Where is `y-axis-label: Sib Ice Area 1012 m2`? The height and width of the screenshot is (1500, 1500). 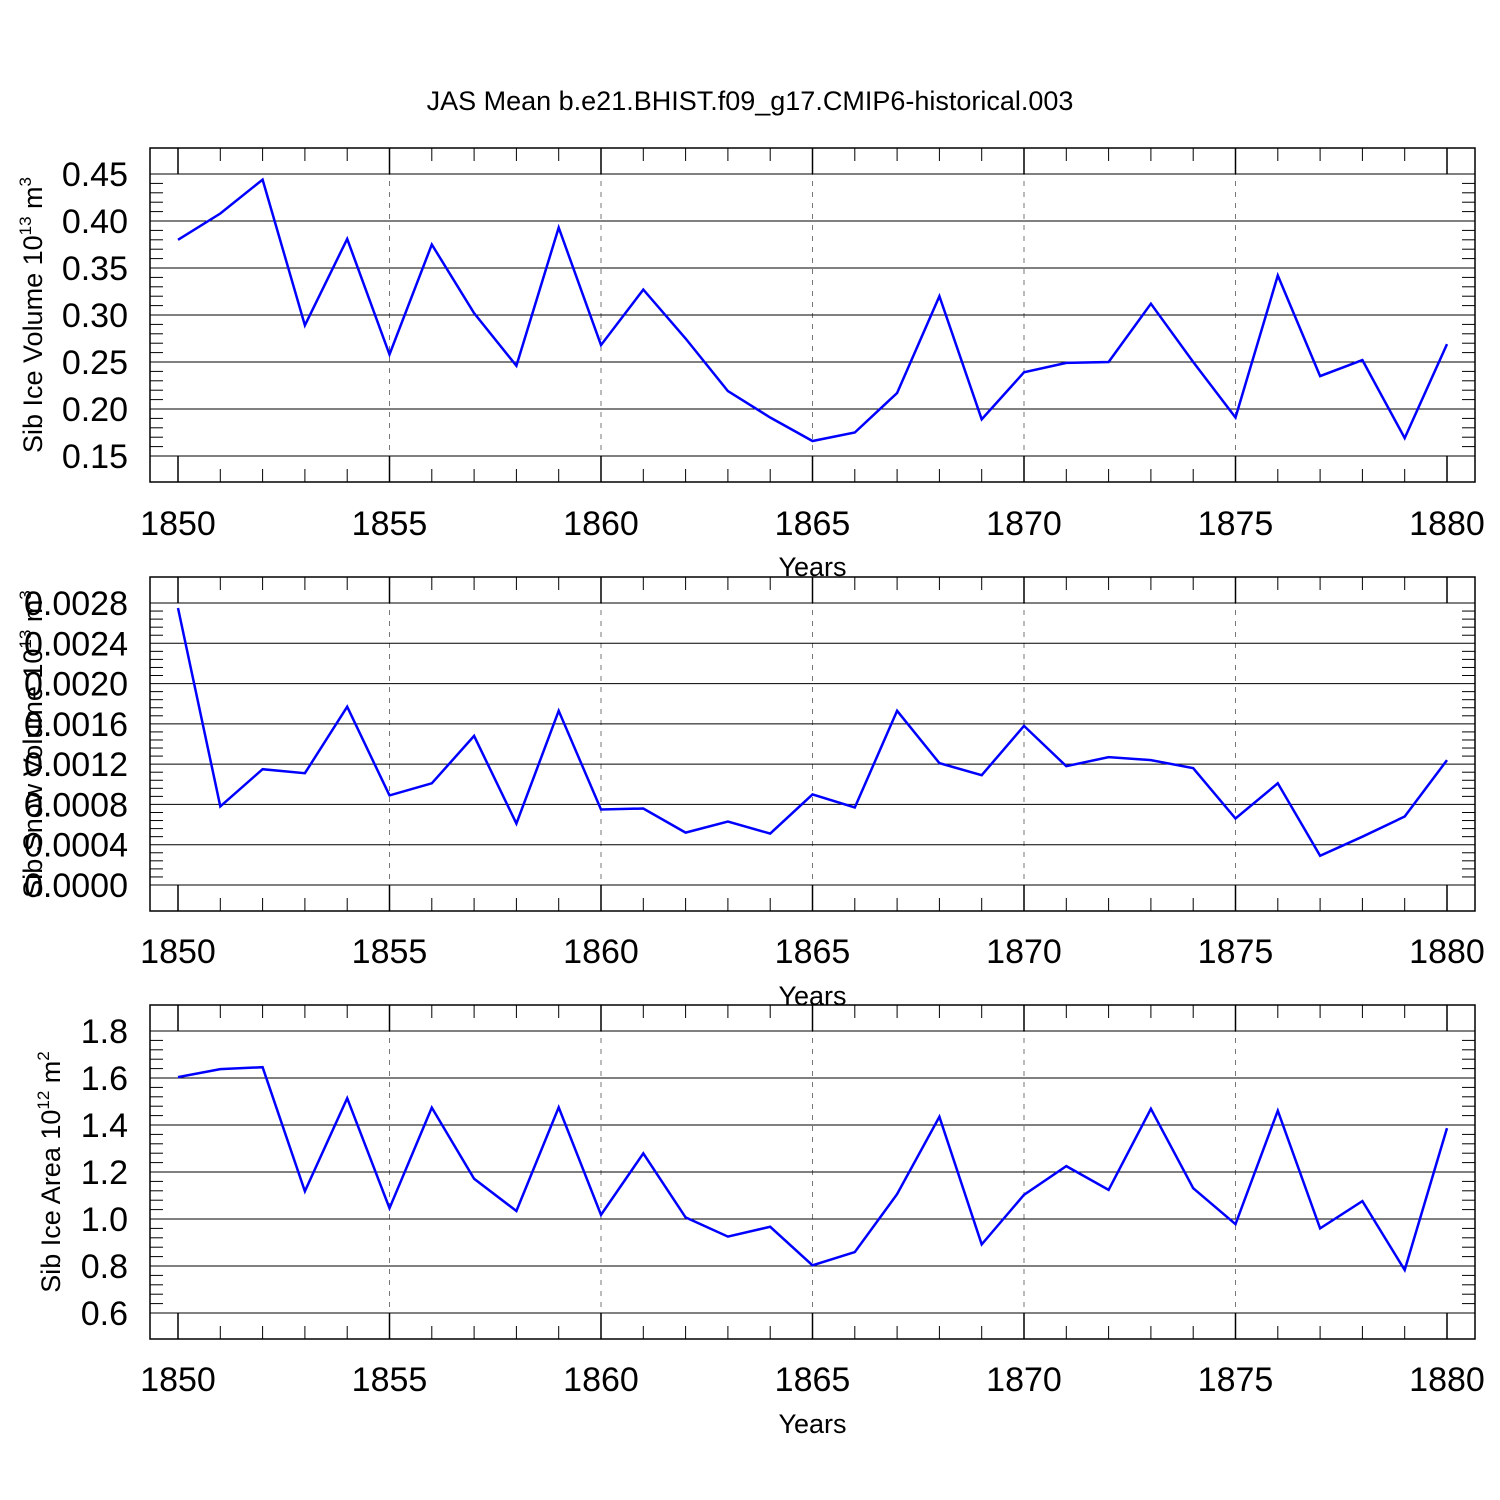 y-axis-label: Sib Ice Area 1012 m2 is located at coordinates (50, 1172).